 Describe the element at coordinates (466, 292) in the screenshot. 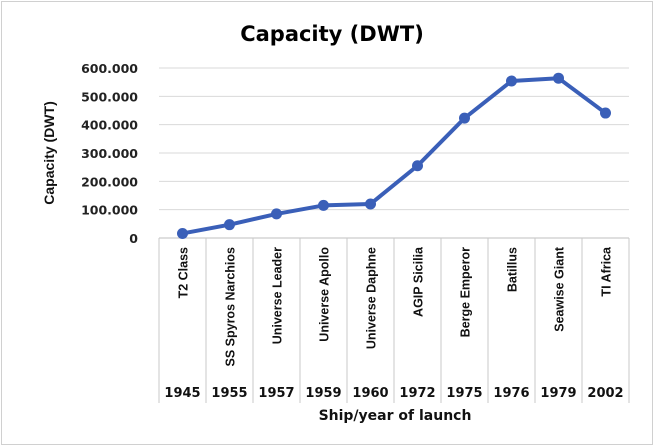

I see `x-category-label: Berge Emperor` at that location.